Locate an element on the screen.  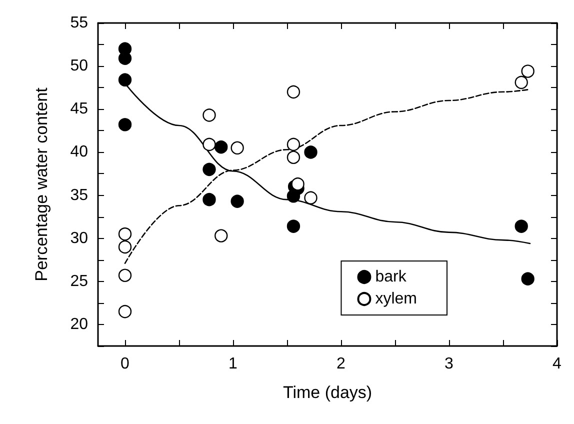
y-tick-label: 20 is located at coordinates (79, 324).